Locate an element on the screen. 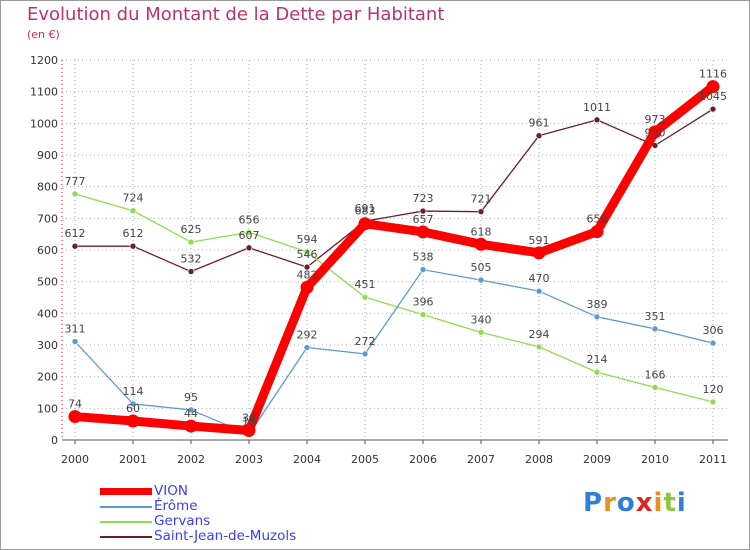 This screenshot has height=550, width=750. data-label: 546 is located at coordinates (307, 254).